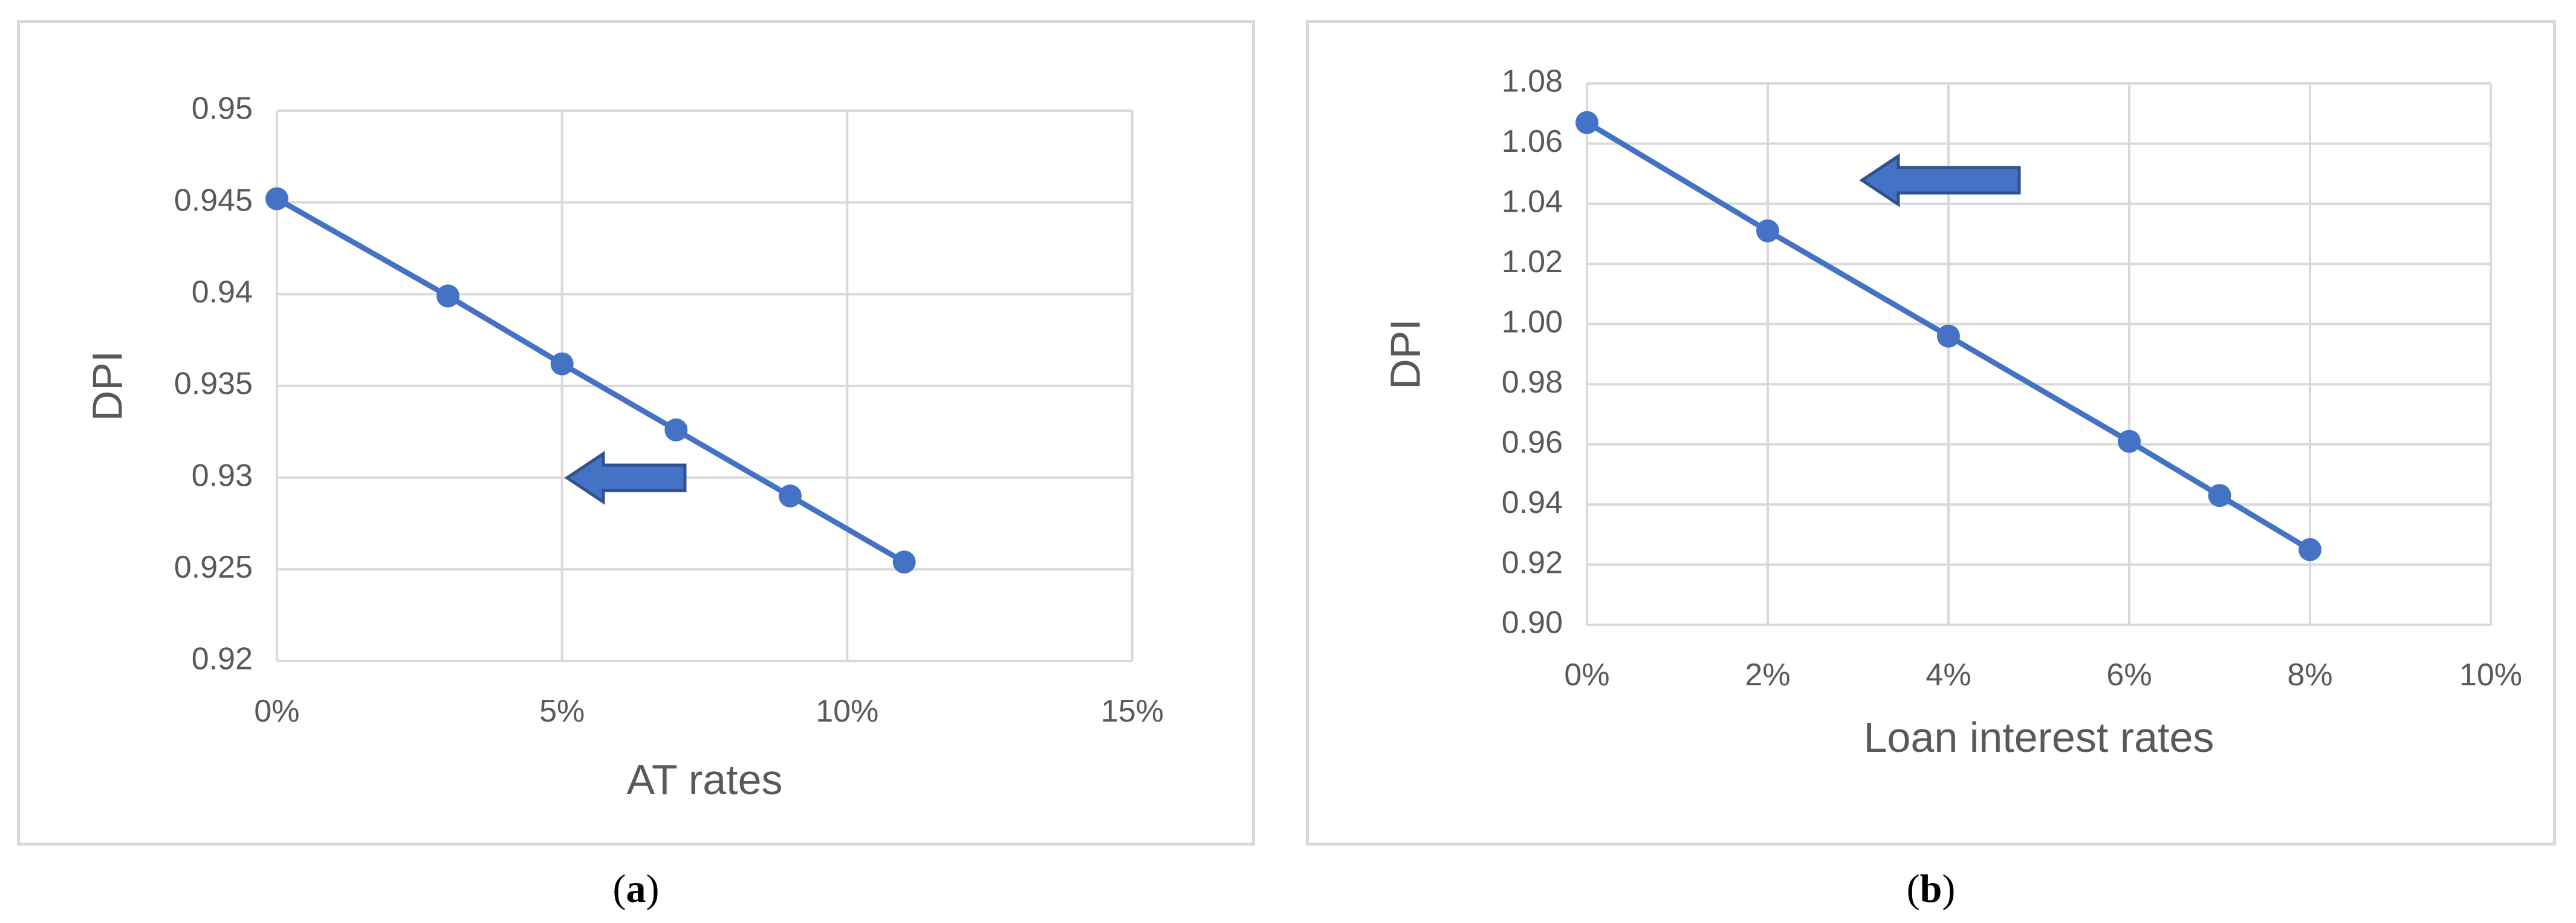  What do you see at coordinates (2039, 737) in the screenshot?
I see `x-axis-title: Loan interest rates` at bounding box center [2039, 737].